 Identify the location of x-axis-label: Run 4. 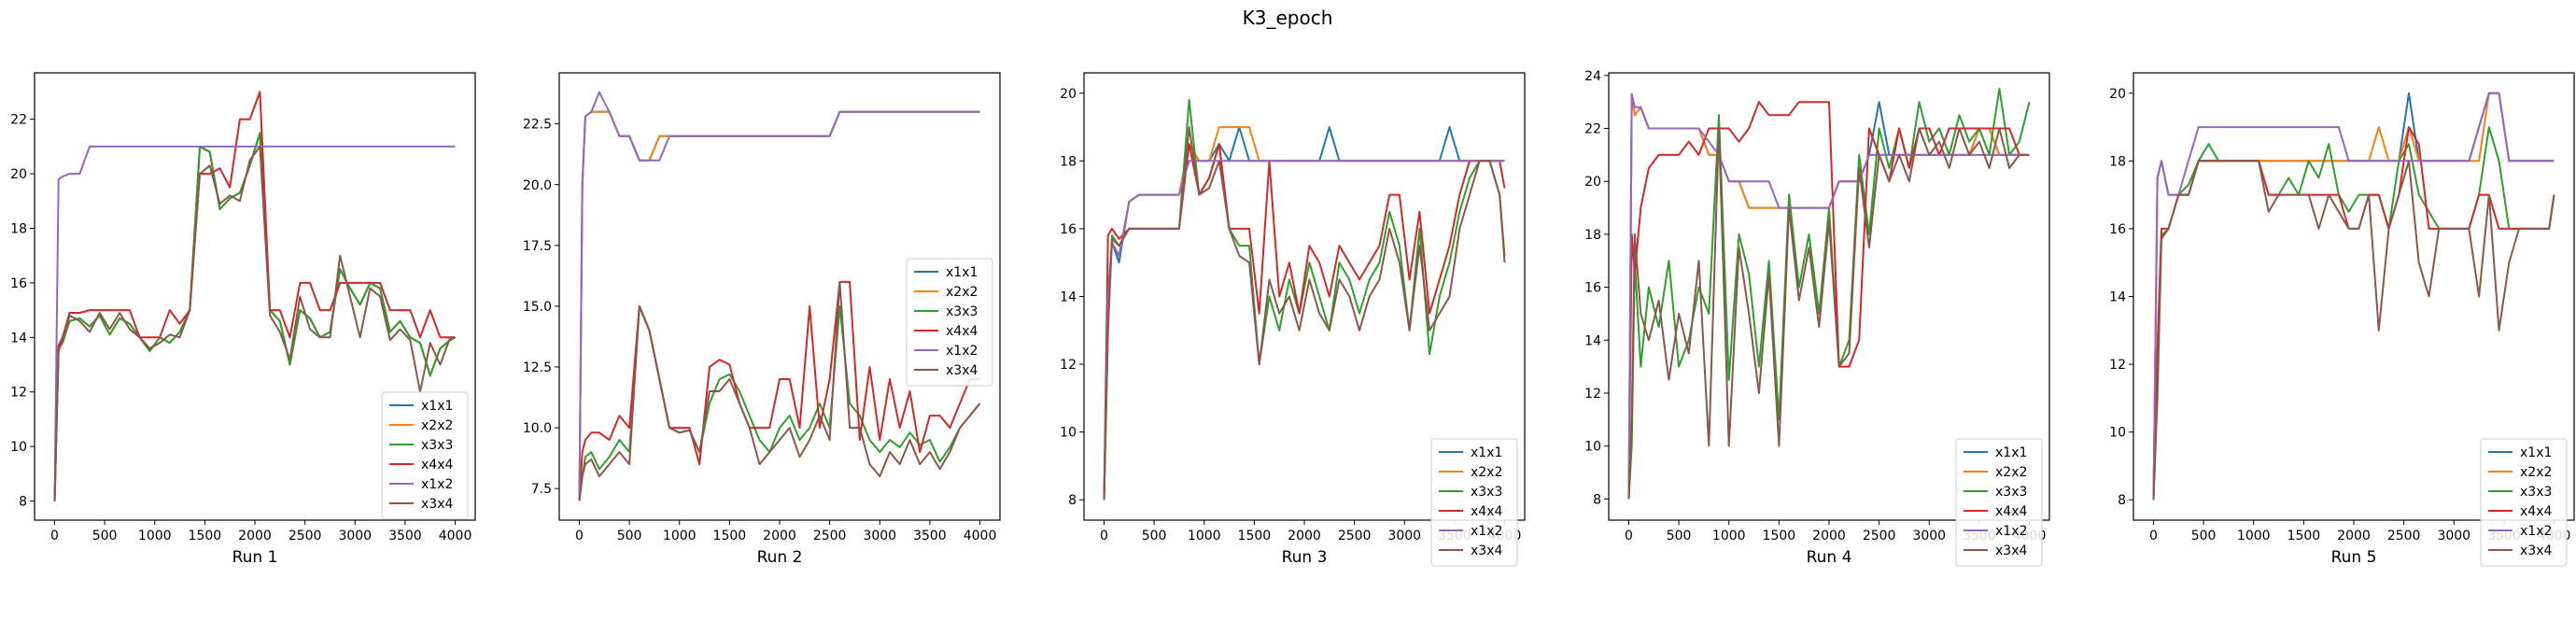
(1829, 557).